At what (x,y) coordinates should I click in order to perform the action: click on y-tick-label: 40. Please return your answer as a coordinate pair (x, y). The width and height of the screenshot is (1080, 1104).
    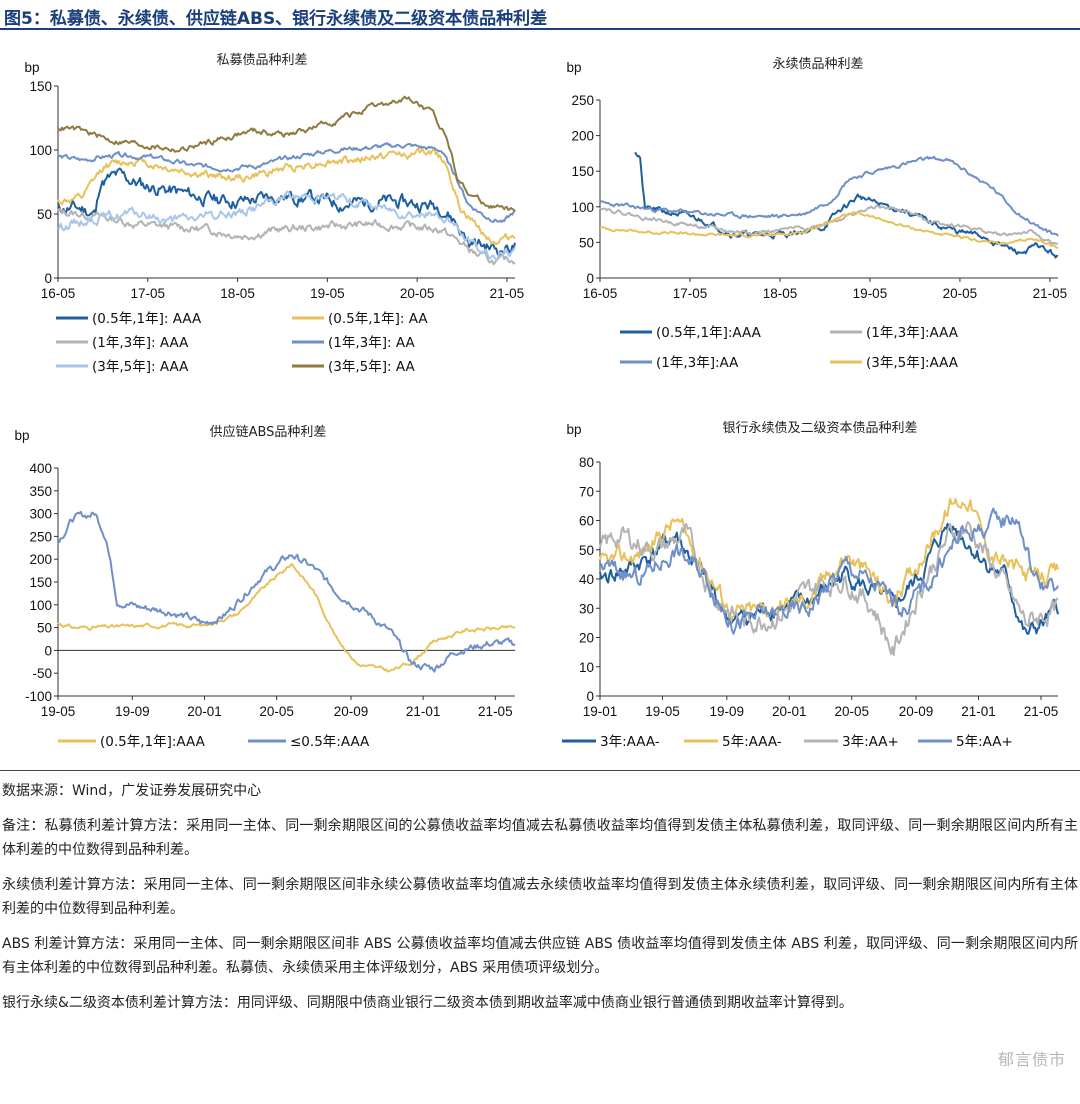
    Looking at the image, I should click on (586, 579).